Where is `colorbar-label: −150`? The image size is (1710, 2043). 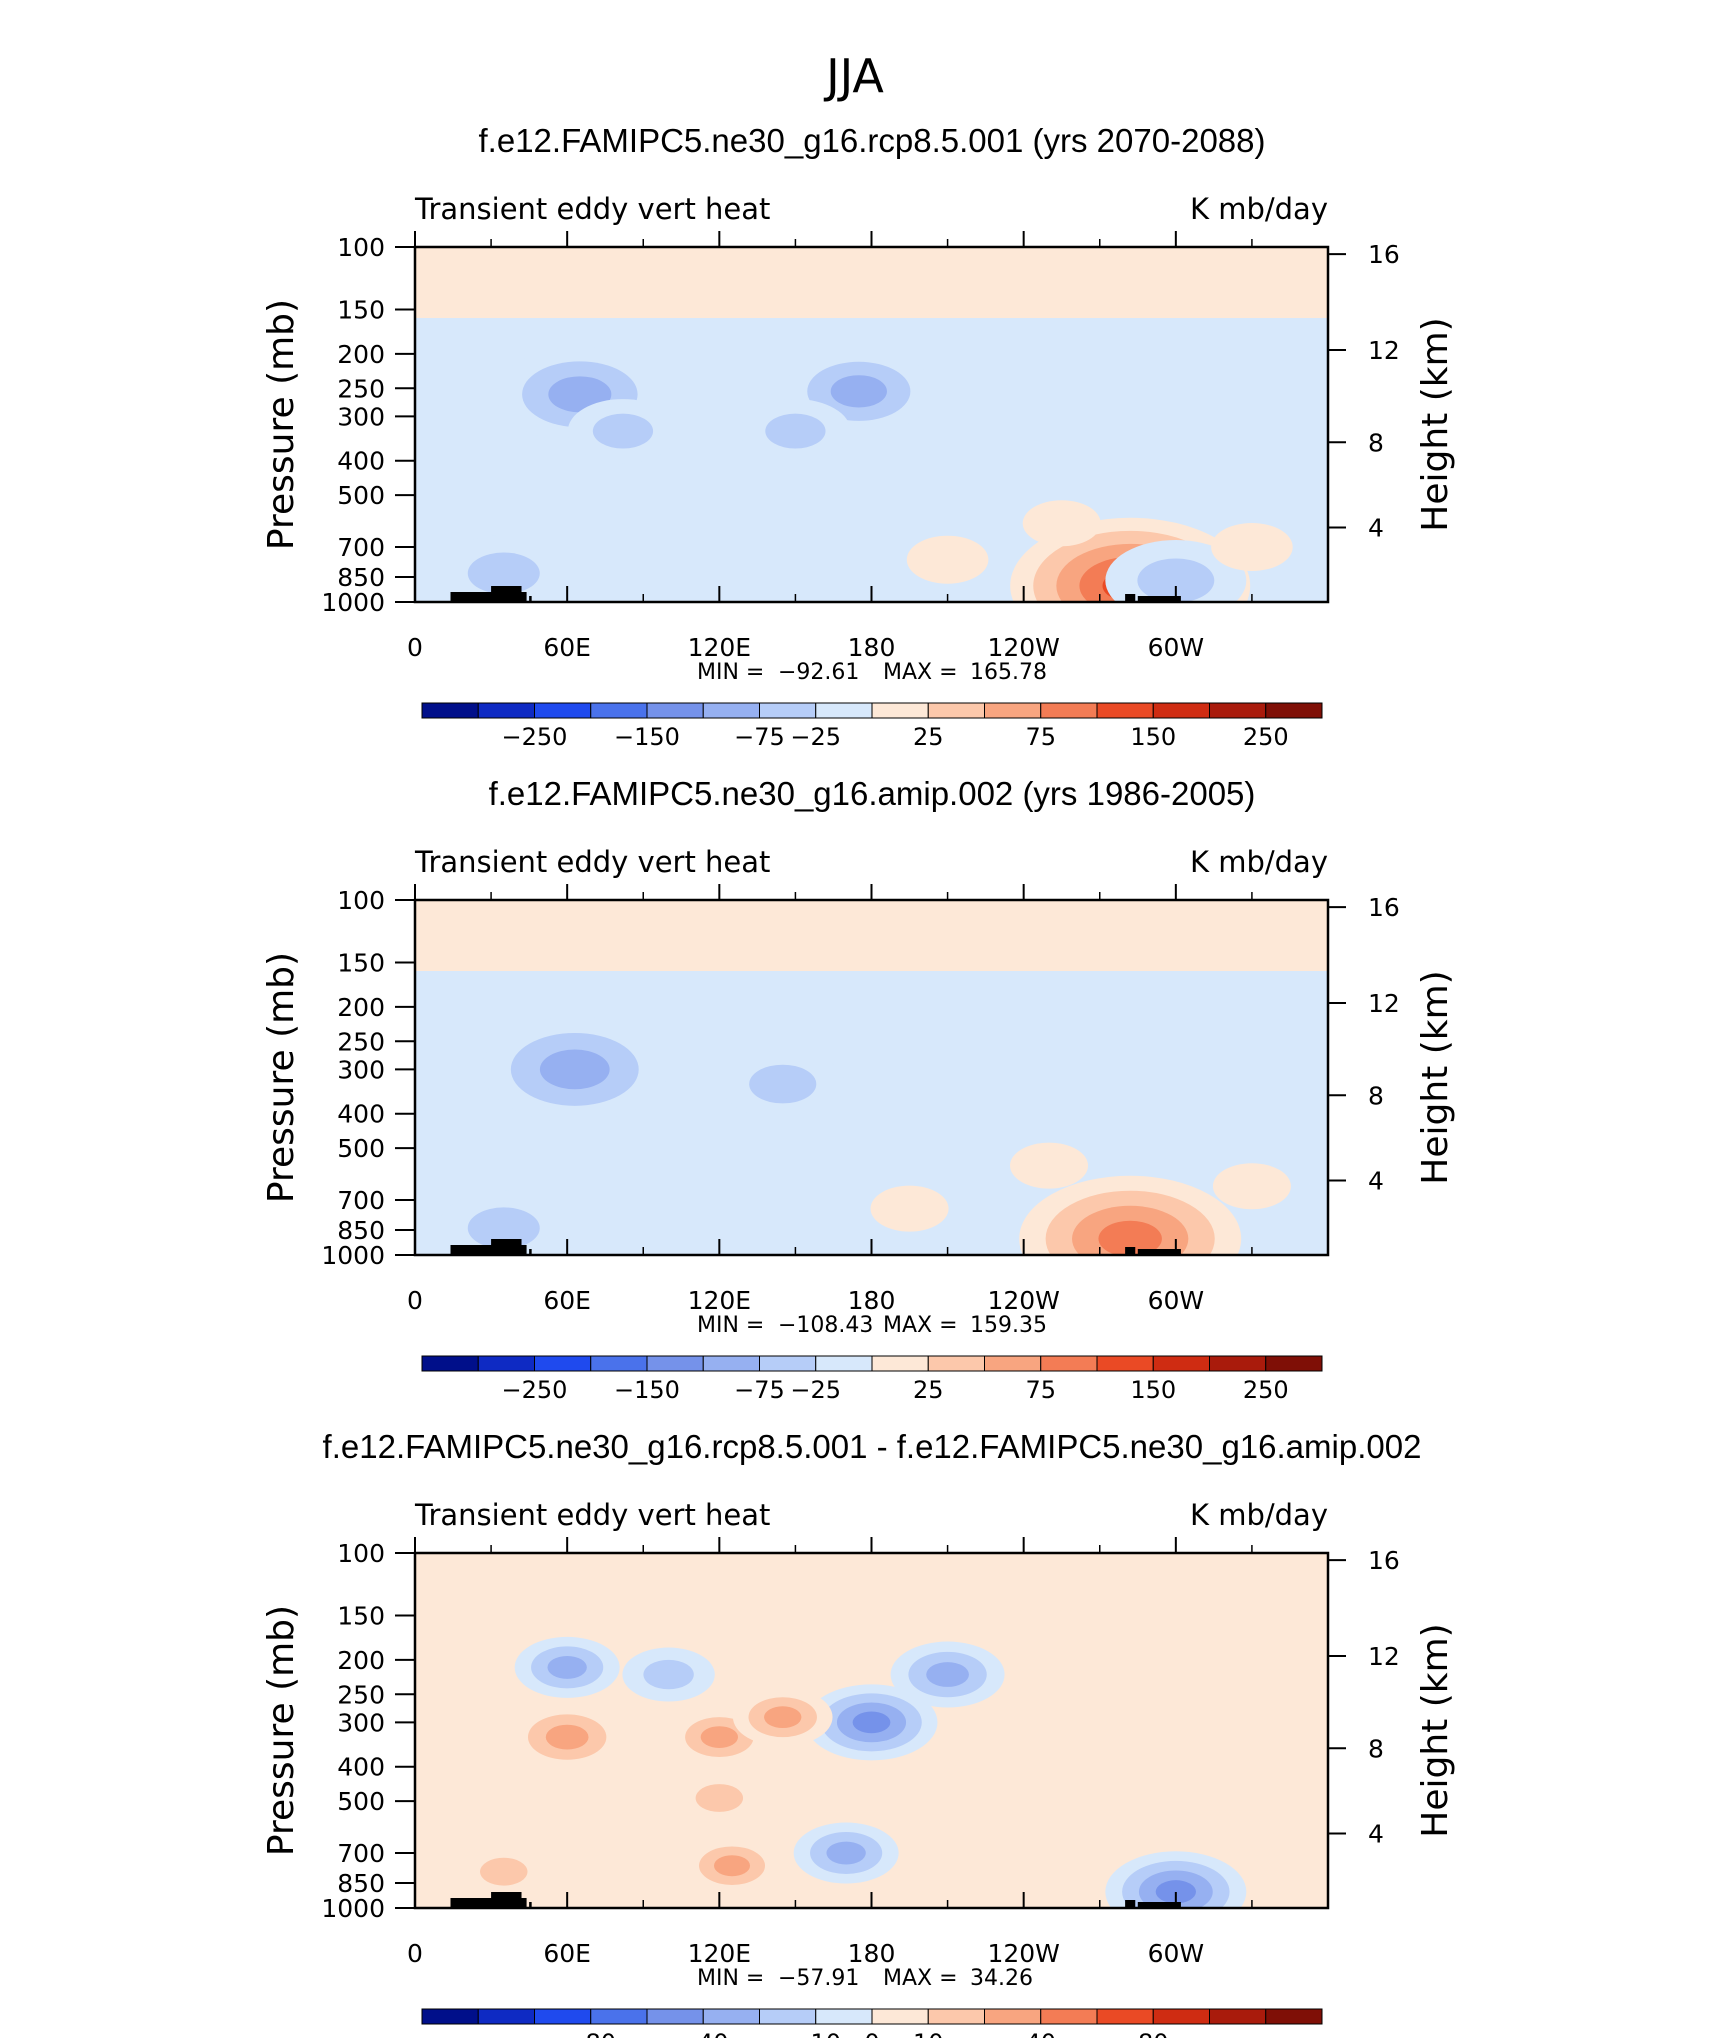 colorbar-label: −150 is located at coordinates (647, 1390).